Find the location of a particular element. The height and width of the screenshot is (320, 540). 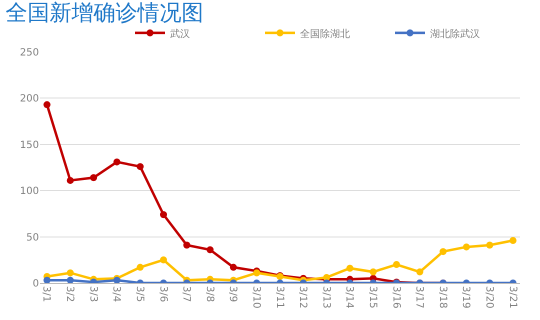

legend-label: 湖北除武汉 is located at coordinates (455, 34).